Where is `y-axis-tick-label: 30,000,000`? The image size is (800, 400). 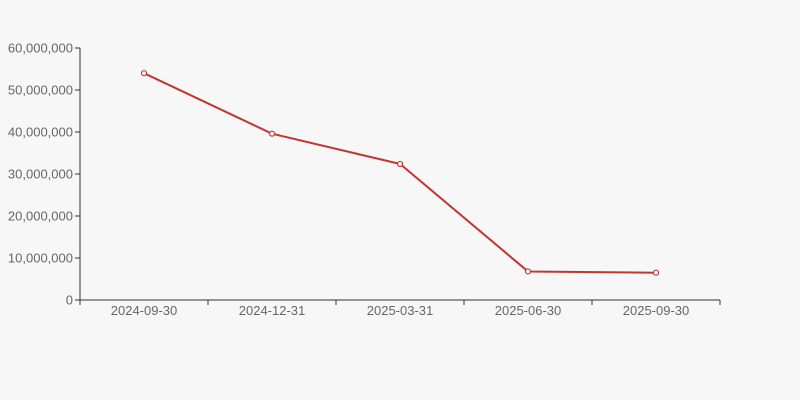 y-axis-tick-label: 30,000,000 is located at coordinates (40, 174).